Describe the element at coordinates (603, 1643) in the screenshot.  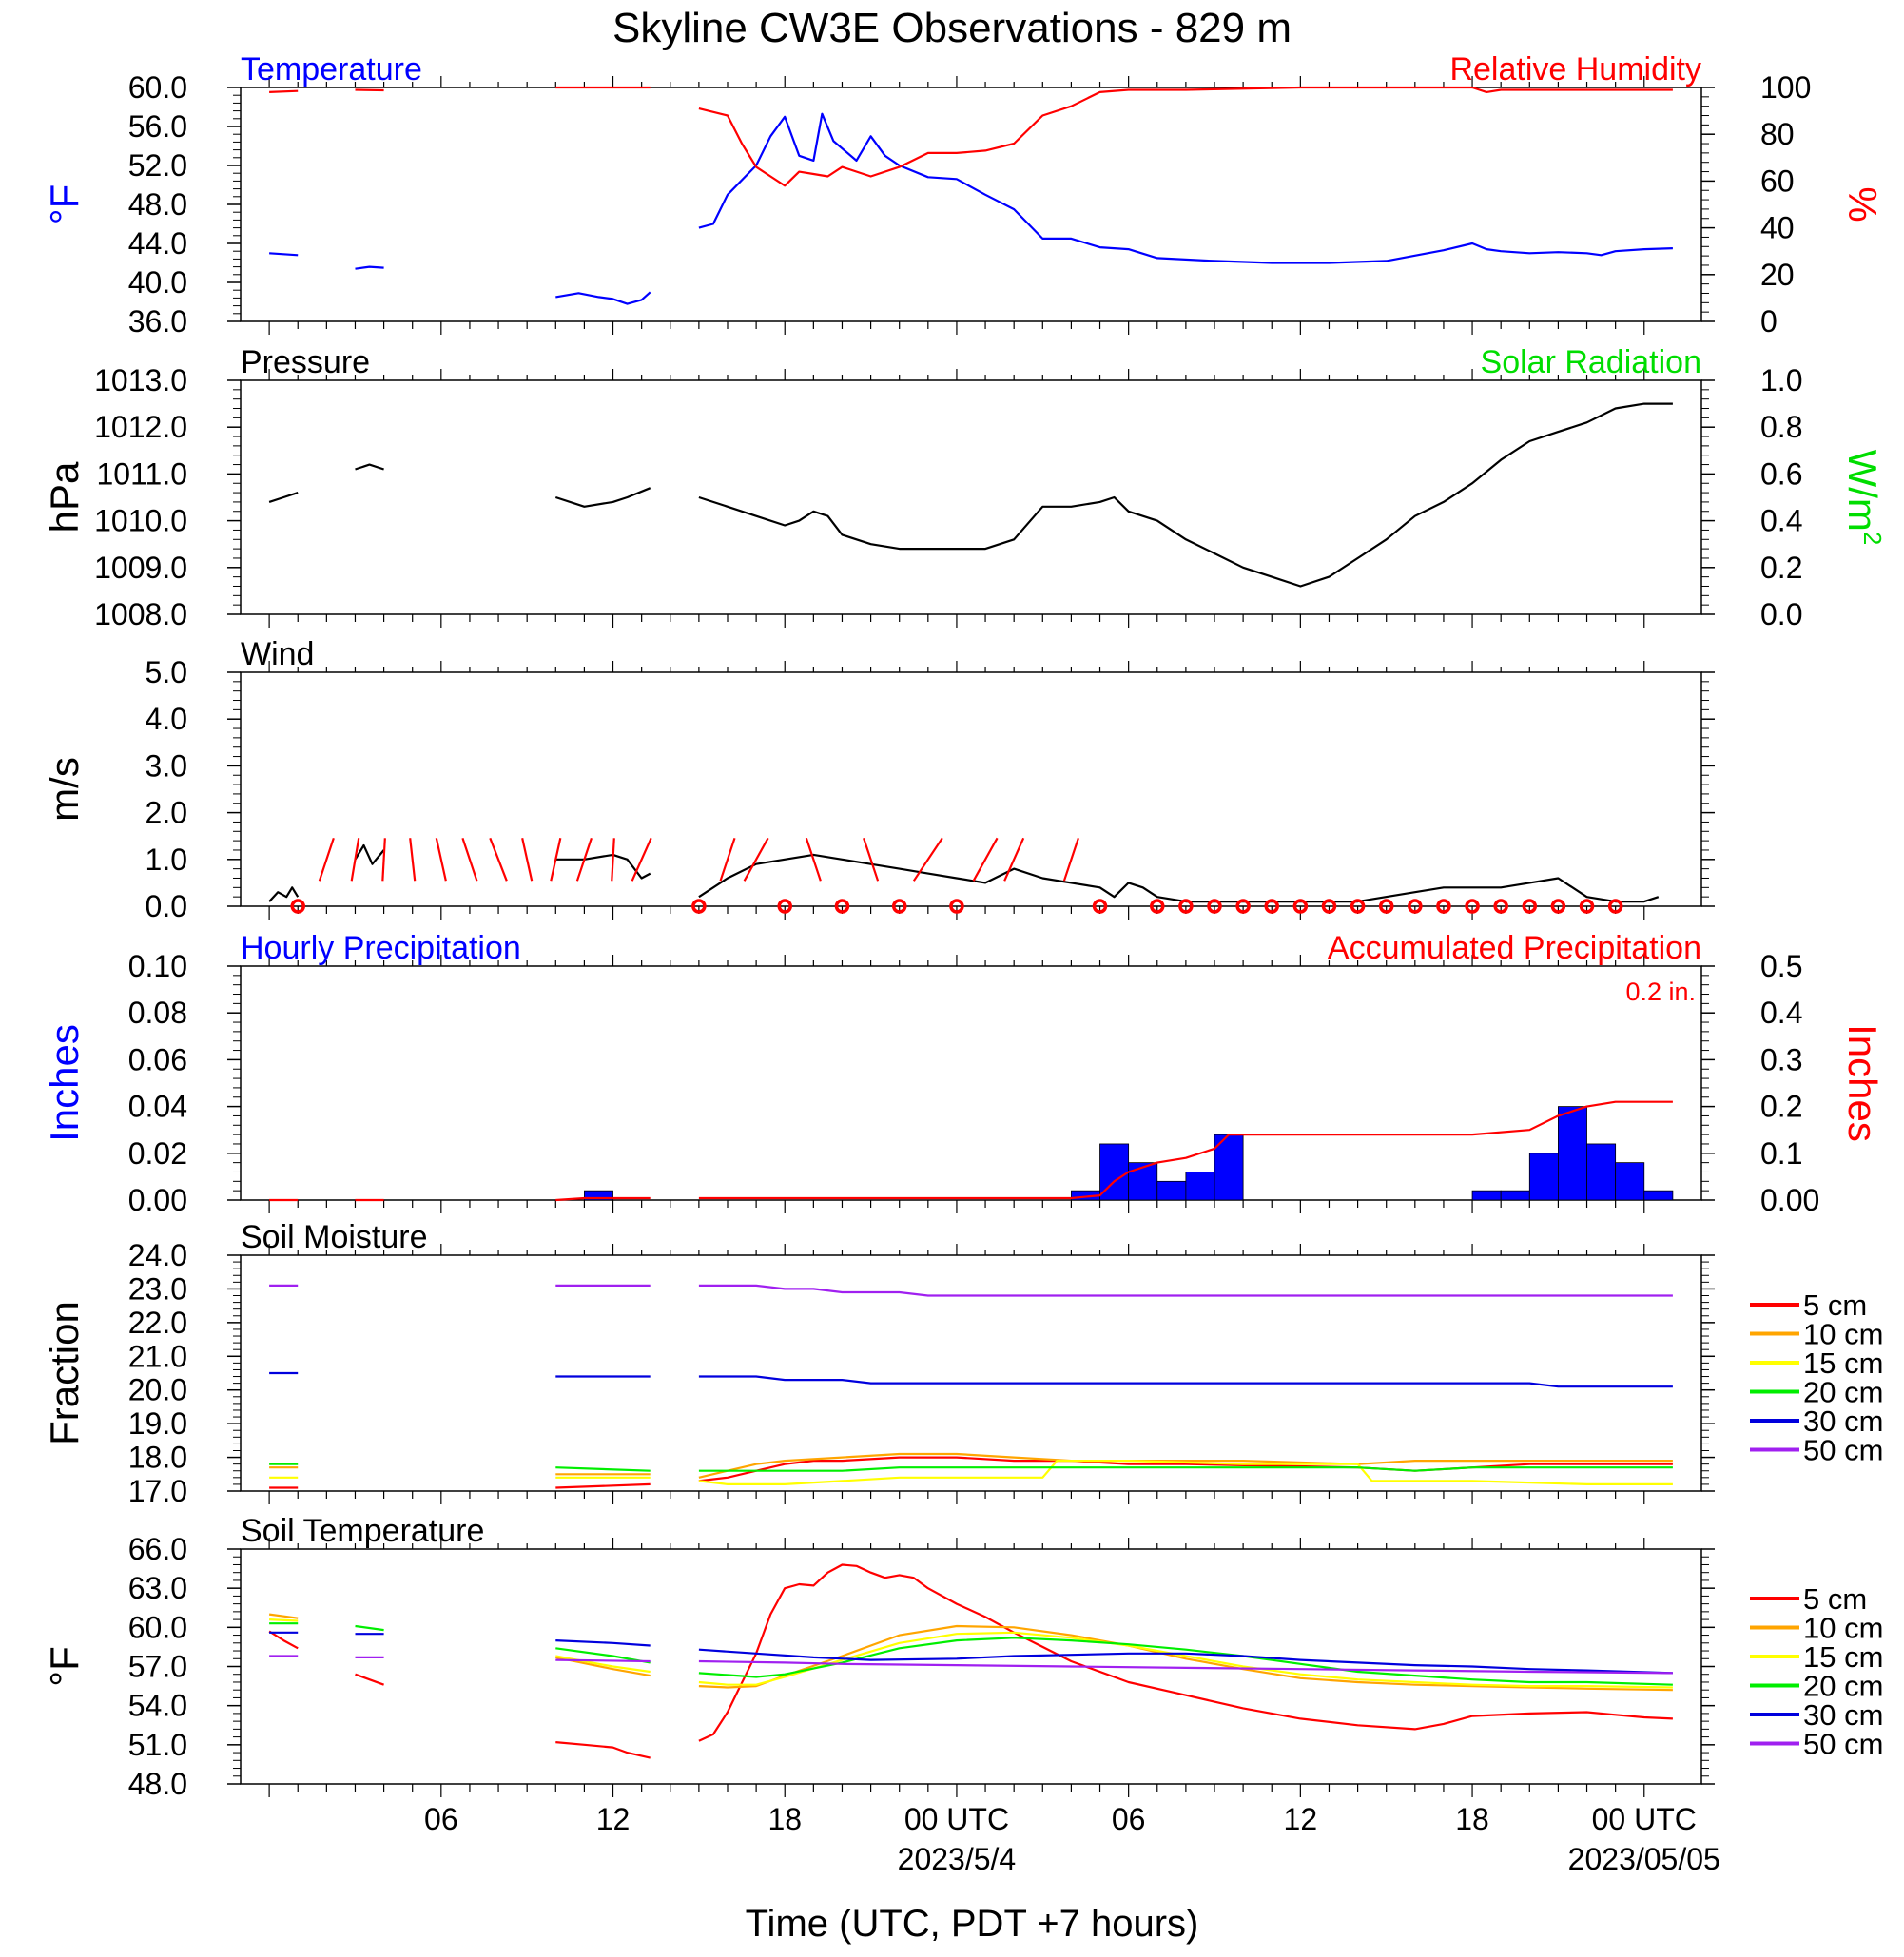
I see `series-line-30-cm` at that location.